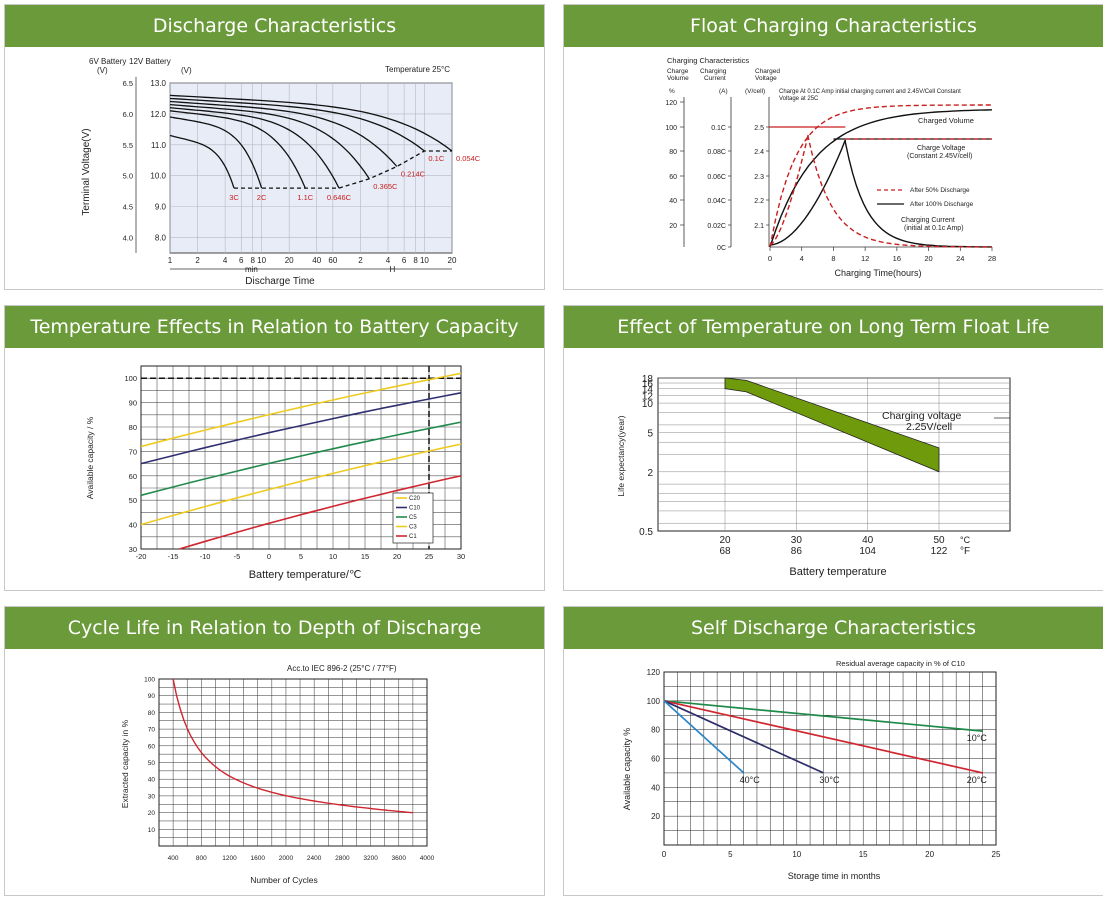 This screenshot has width=1103, height=899. Describe the element at coordinates (940, 190) in the screenshot. I see `legend-label-50: After 50% Discharge` at that location.